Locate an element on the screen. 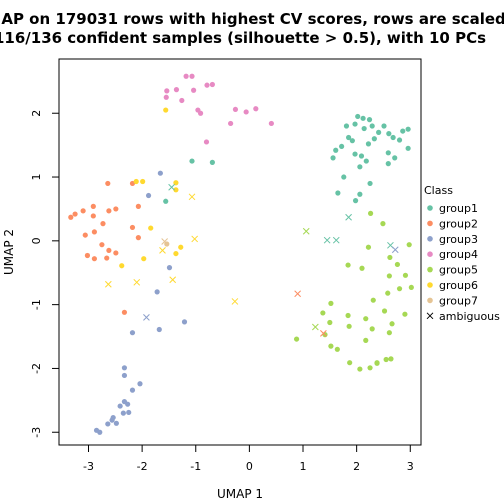 The height and width of the screenshot is (504, 504). x-axis-label: UMAP 1 is located at coordinates (240, 494).